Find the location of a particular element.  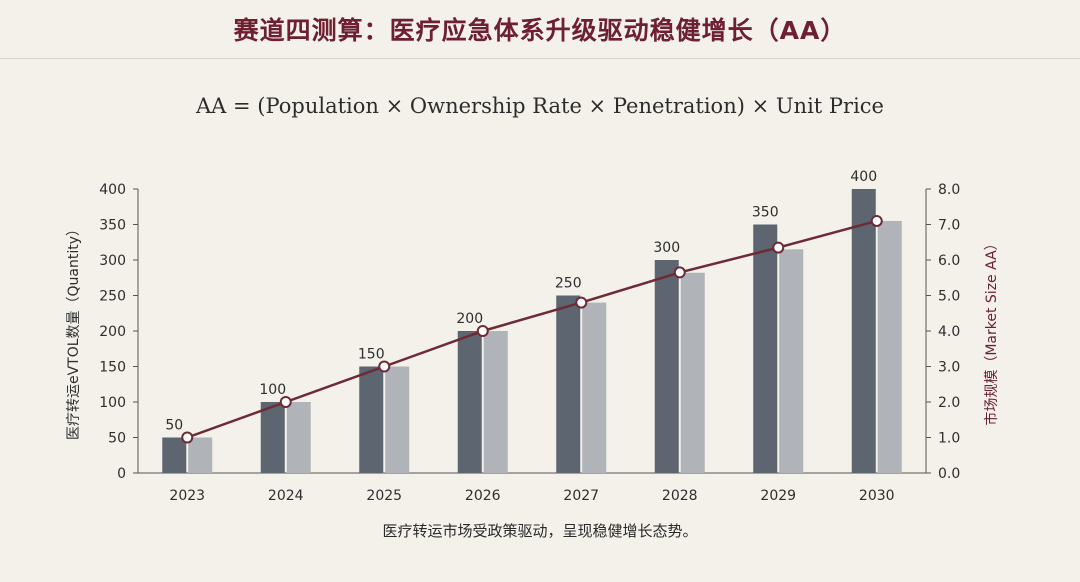

data-label: 100 is located at coordinates (272, 390).